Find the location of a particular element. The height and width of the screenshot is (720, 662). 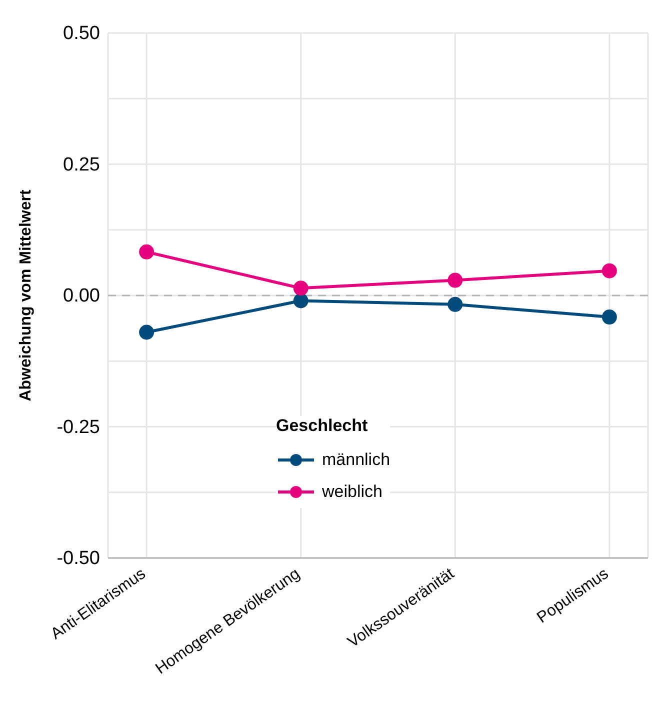

y-axis-title: Abweichung vom Mittelwert is located at coordinates (26, 295).